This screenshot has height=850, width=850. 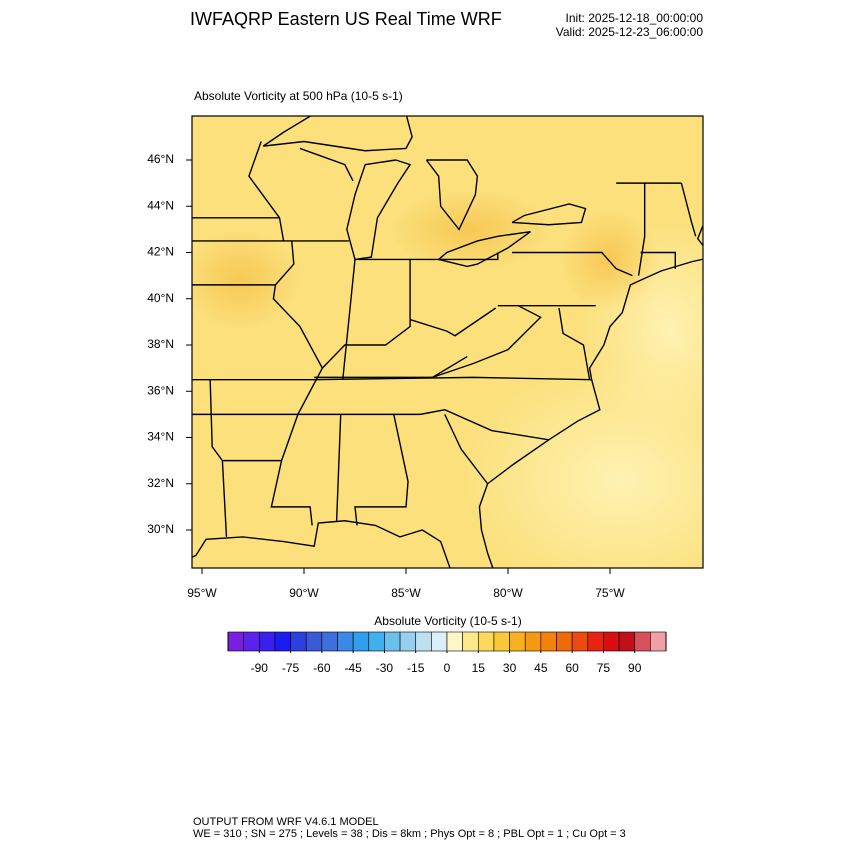 What do you see at coordinates (610, 593) in the screenshot?
I see `lon-tick-label: 75°W` at bounding box center [610, 593].